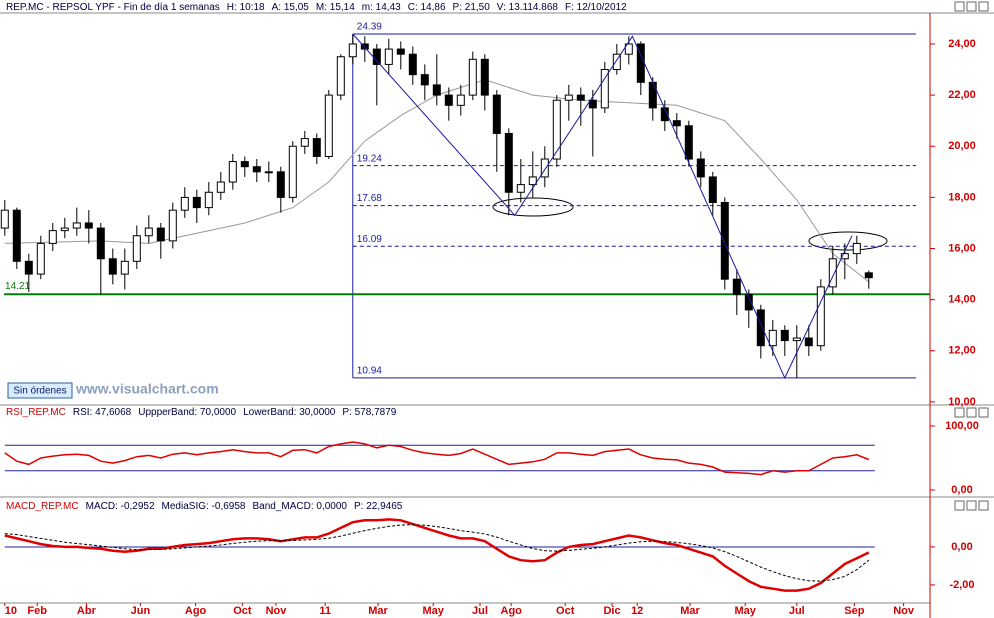 The width and height of the screenshot is (994, 618). I want to click on orders-button-label: Sin órdenes, so click(39, 391).